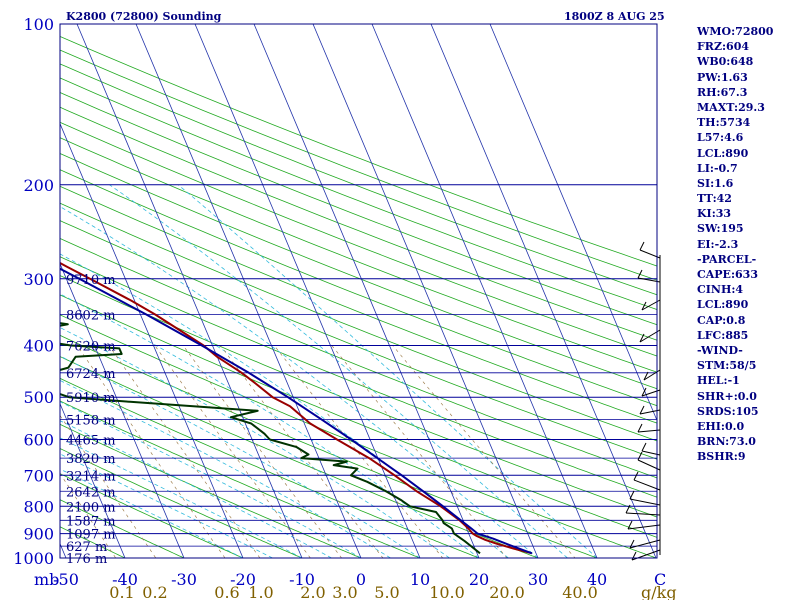 Image resolution: width=800 pixels, height=600 pixels. Describe the element at coordinates (507, 591) in the screenshot. I see `mixing-ratio-tick-label: 20.0` at that location.